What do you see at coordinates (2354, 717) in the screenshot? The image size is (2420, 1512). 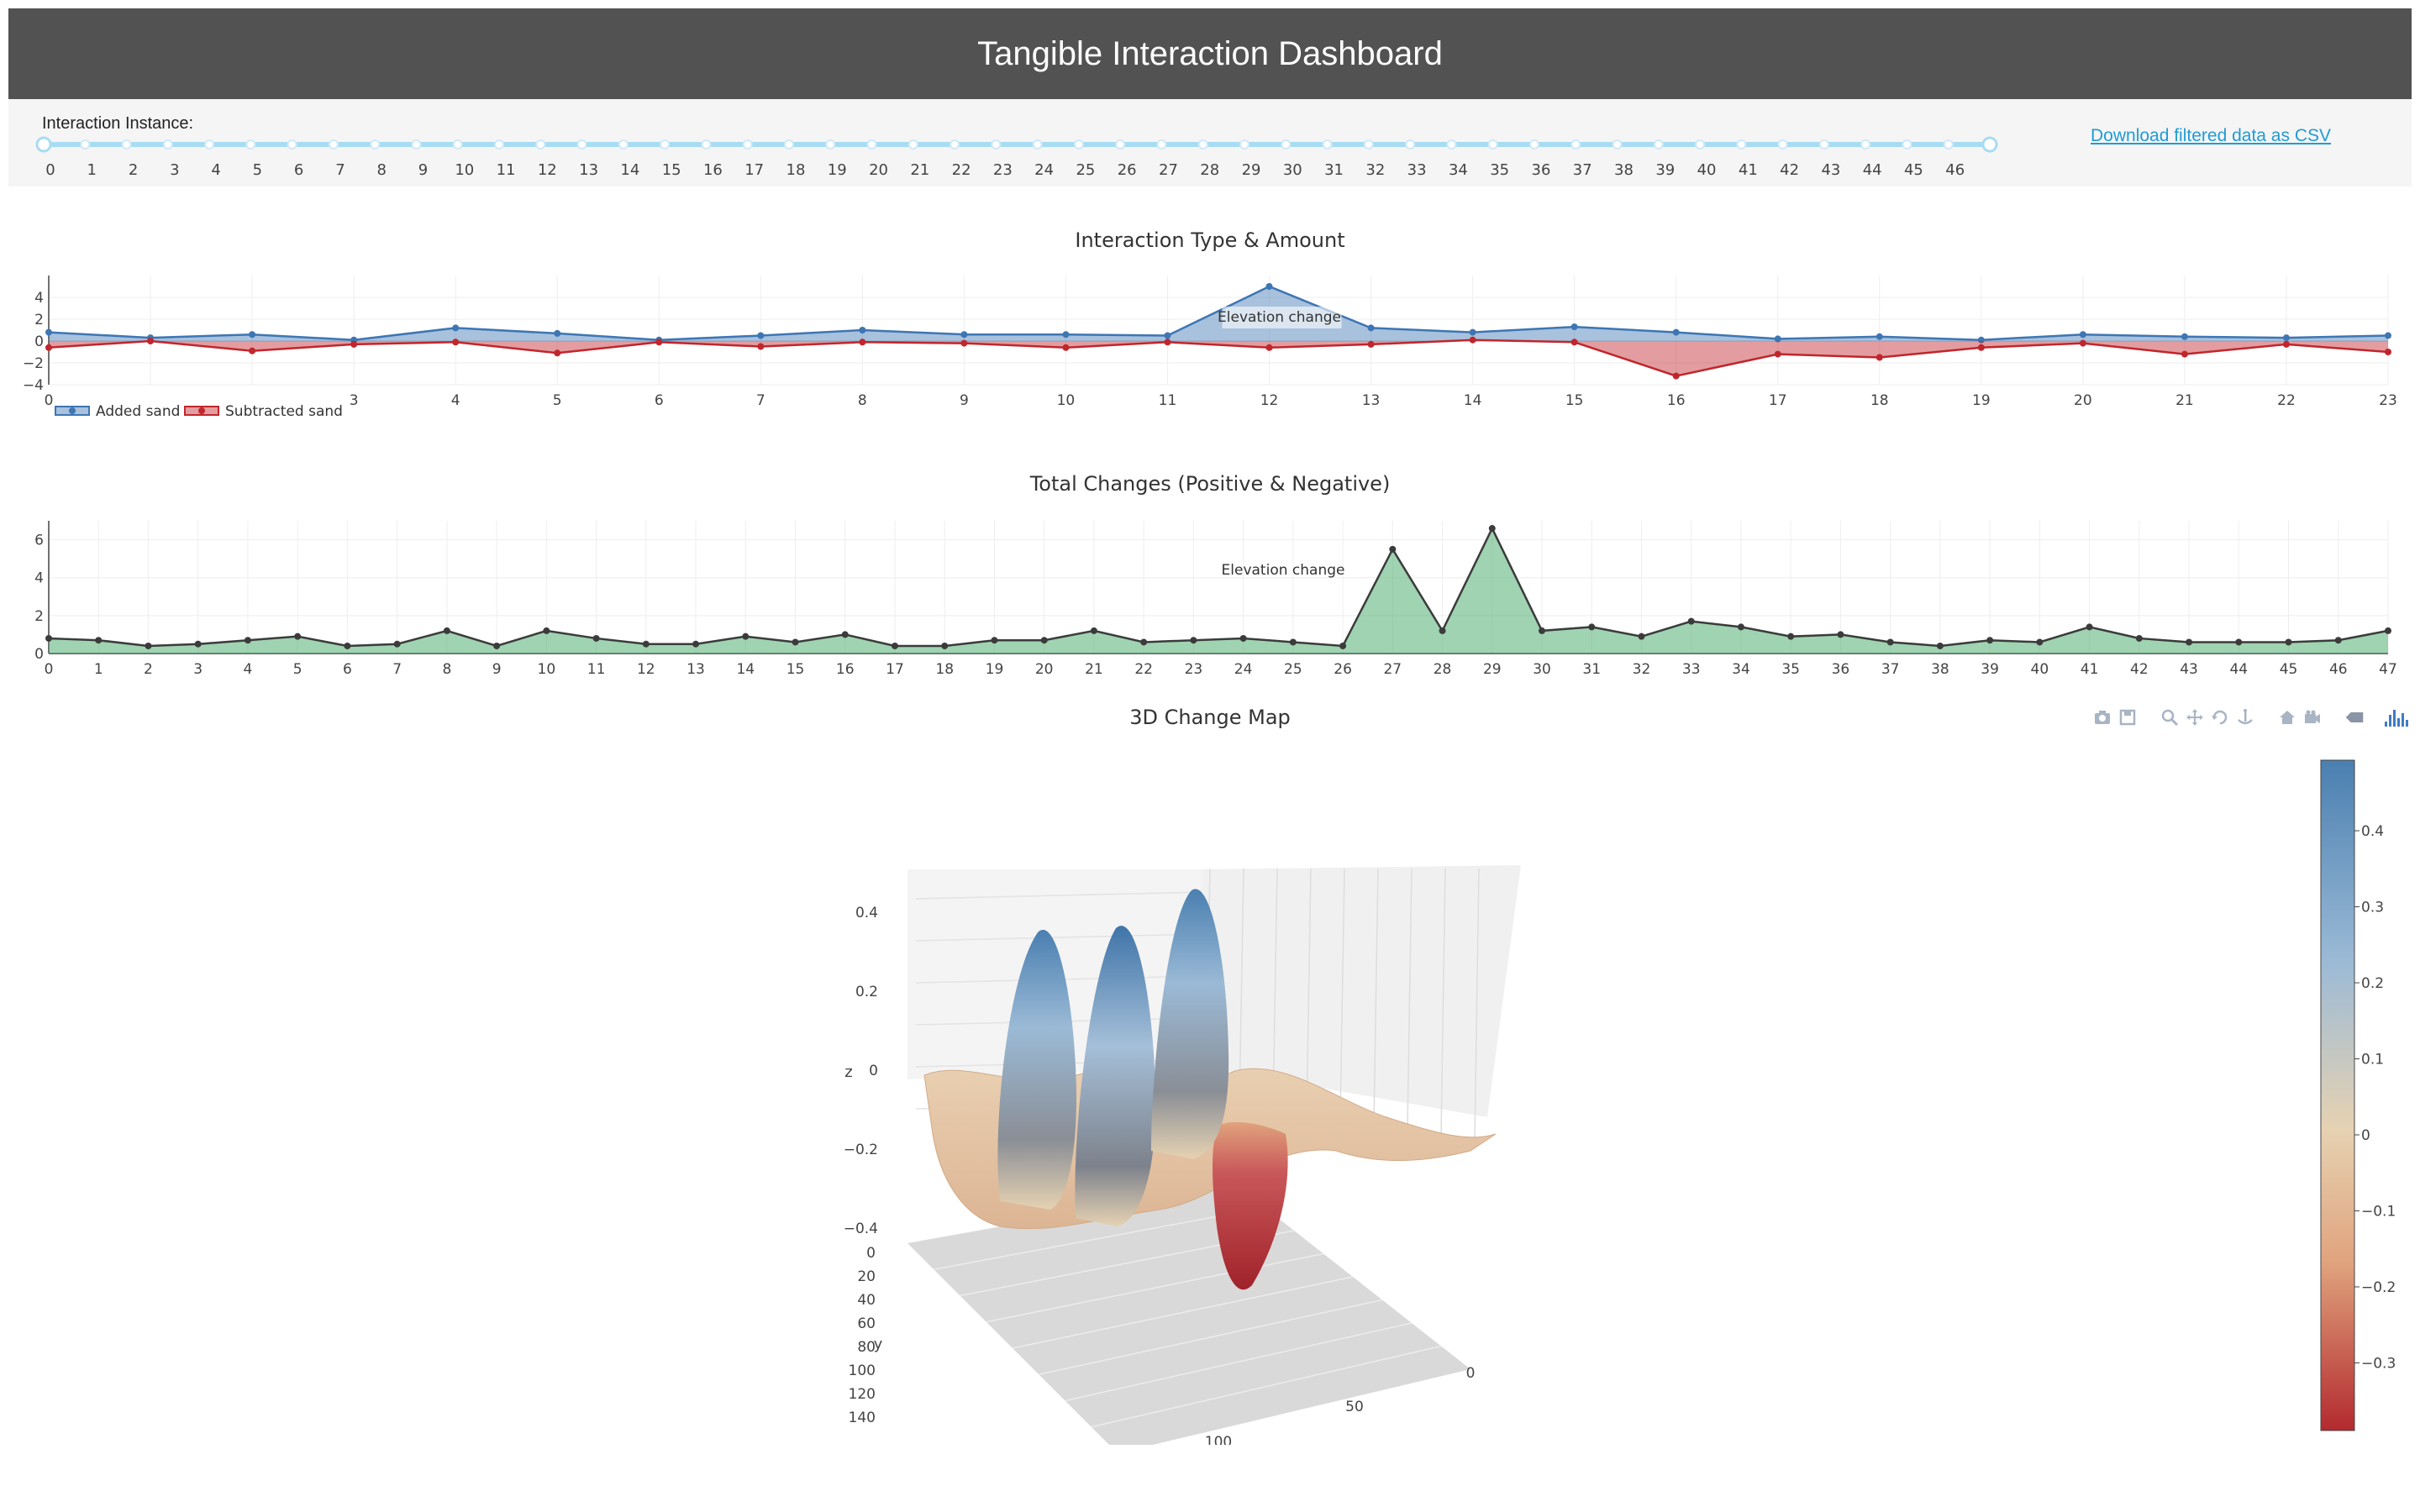 I see `hover-tag-icon` at bounding box center [2354, 717].